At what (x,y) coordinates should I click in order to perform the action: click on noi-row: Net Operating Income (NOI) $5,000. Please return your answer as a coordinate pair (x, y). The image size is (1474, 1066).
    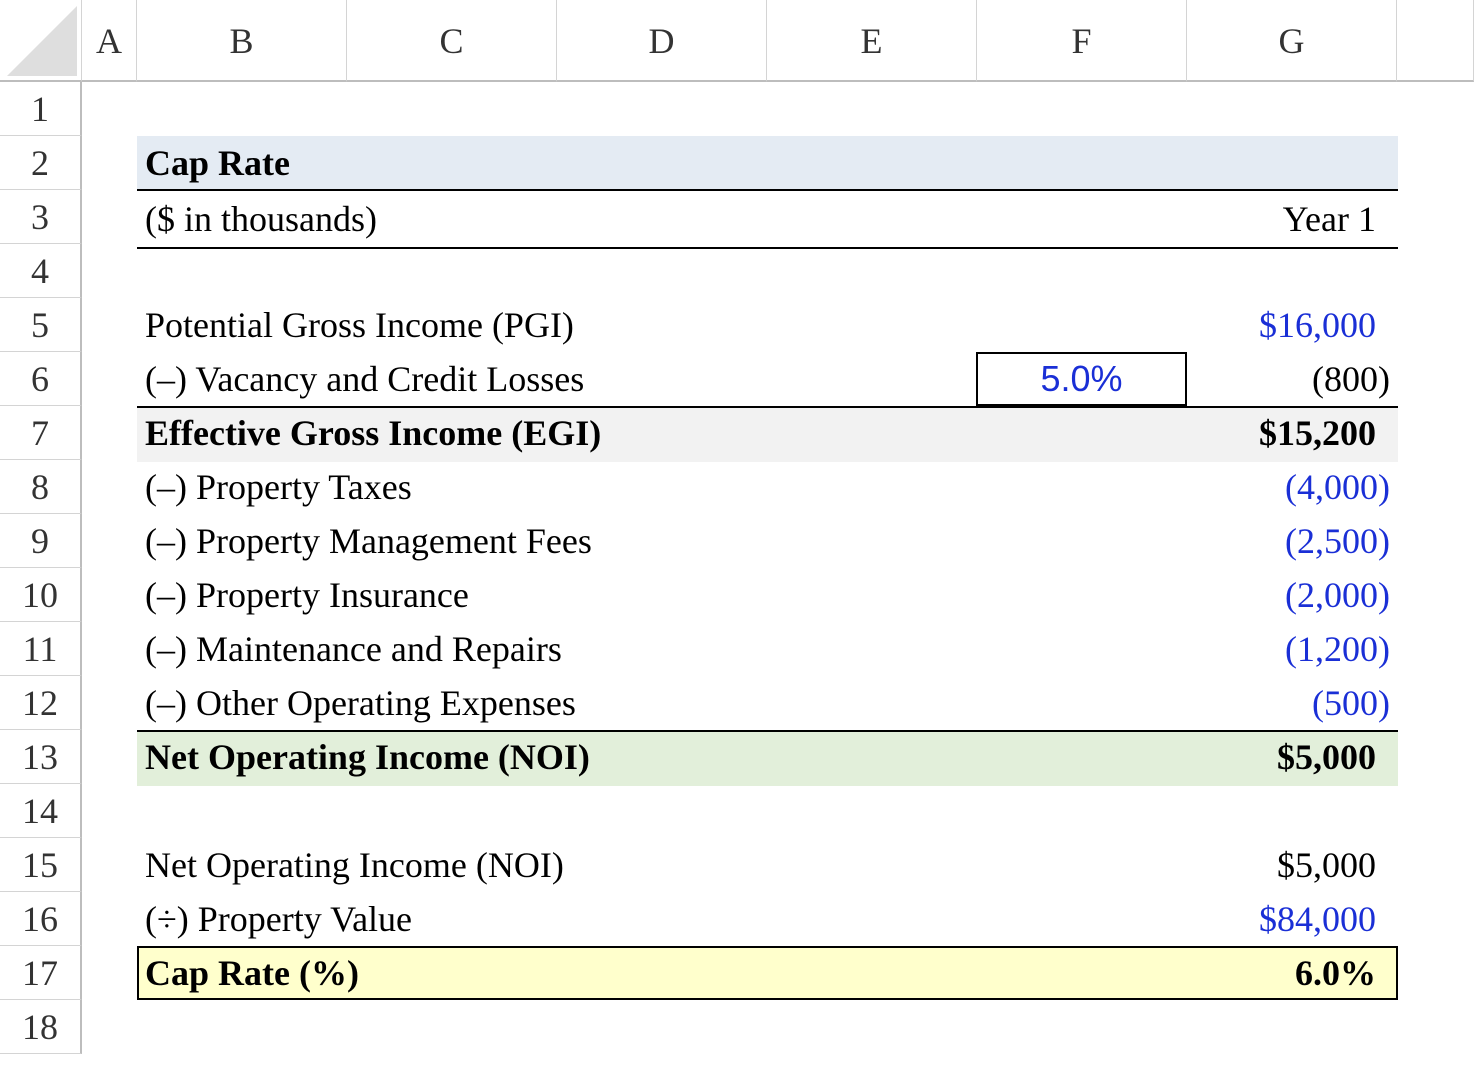
    Looking at the image, I should click on (767, 758).